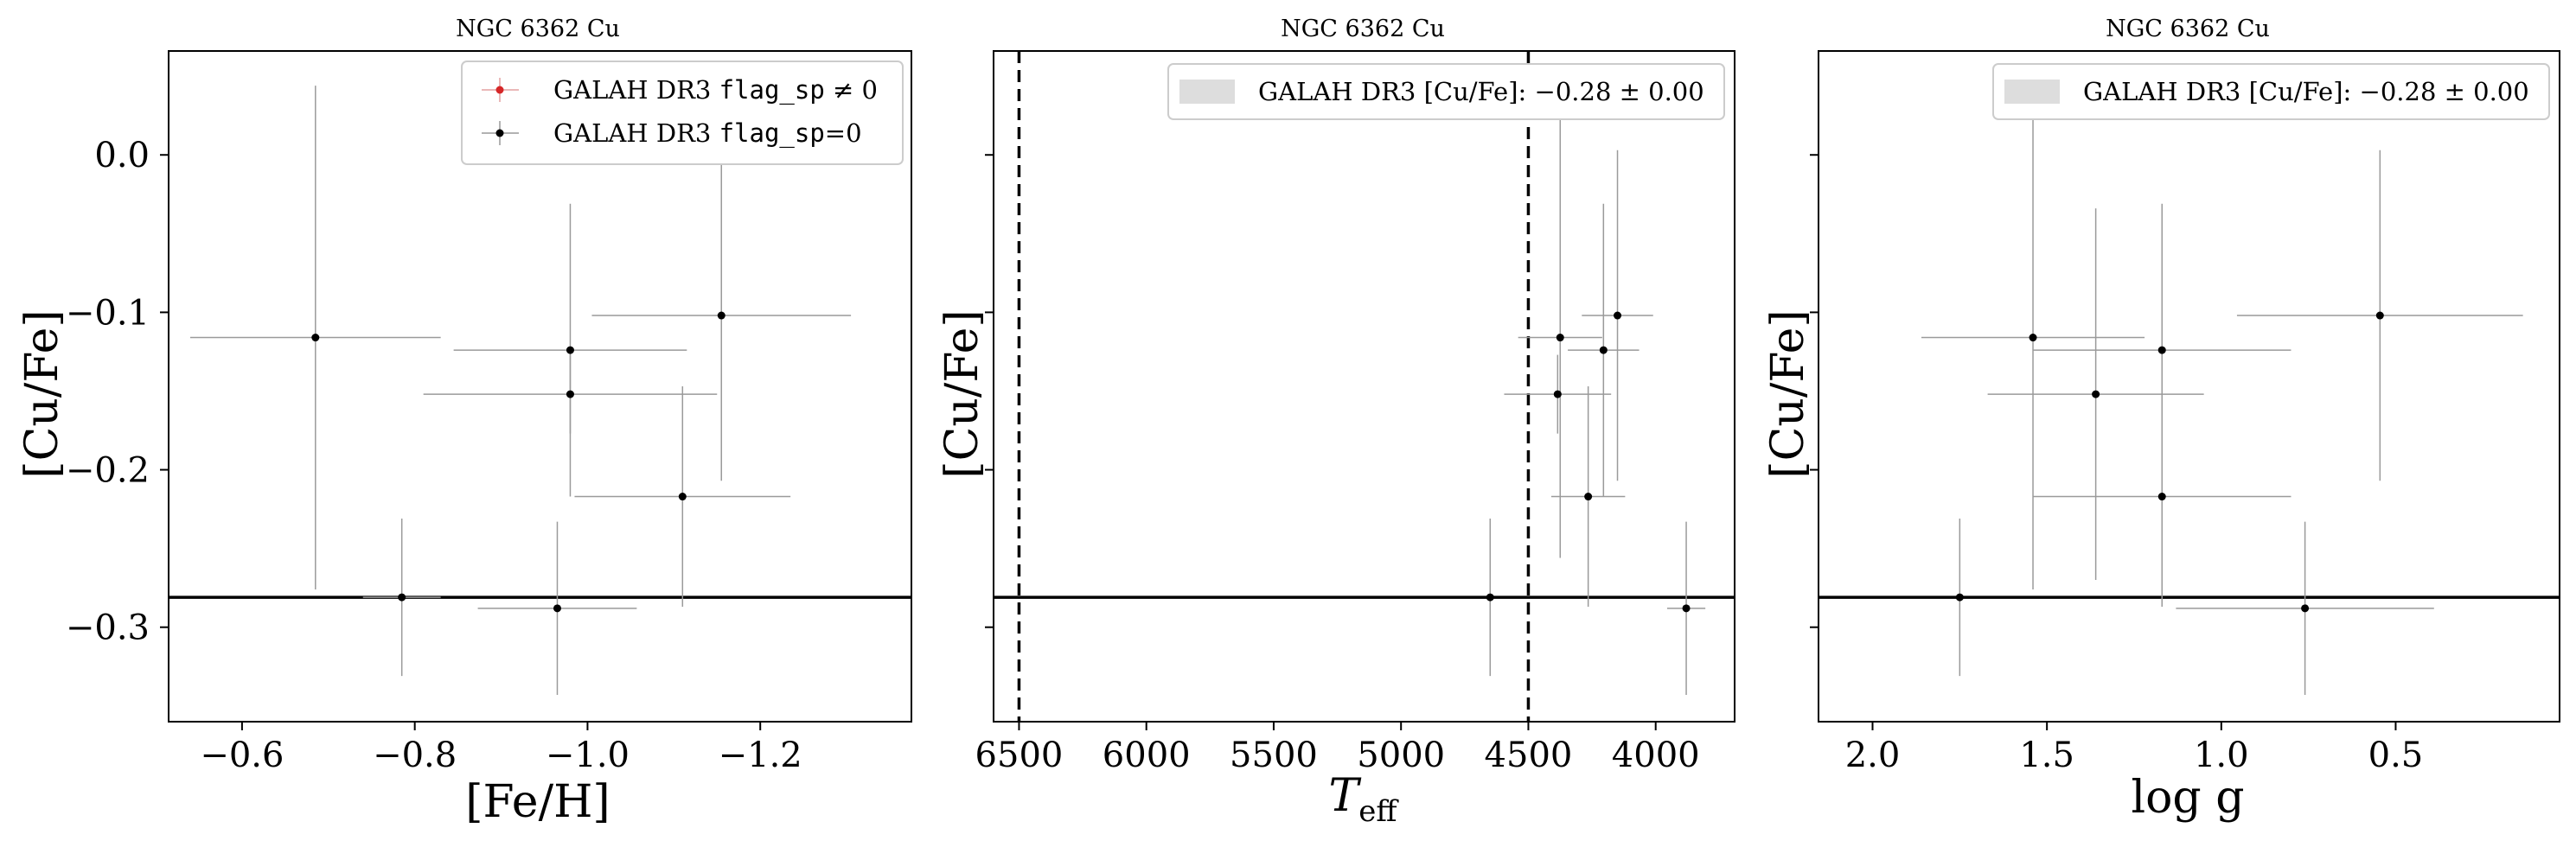  What do you see at coordinates (42, 393) in the screenshot?
I see `panel1-ylabel: [Cu/Fe]` at bounding box center [42, 393].